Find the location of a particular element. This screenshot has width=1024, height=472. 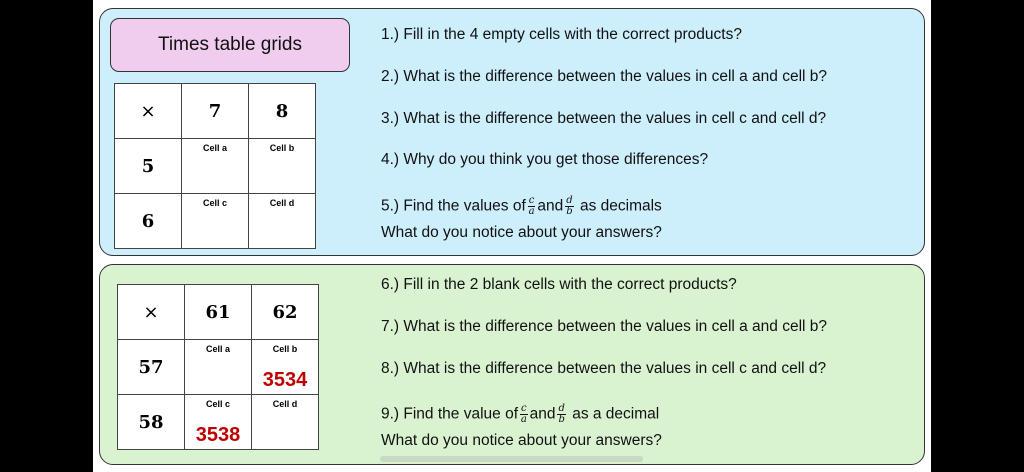

col-header: 7 is located at coordinates (215, 111).